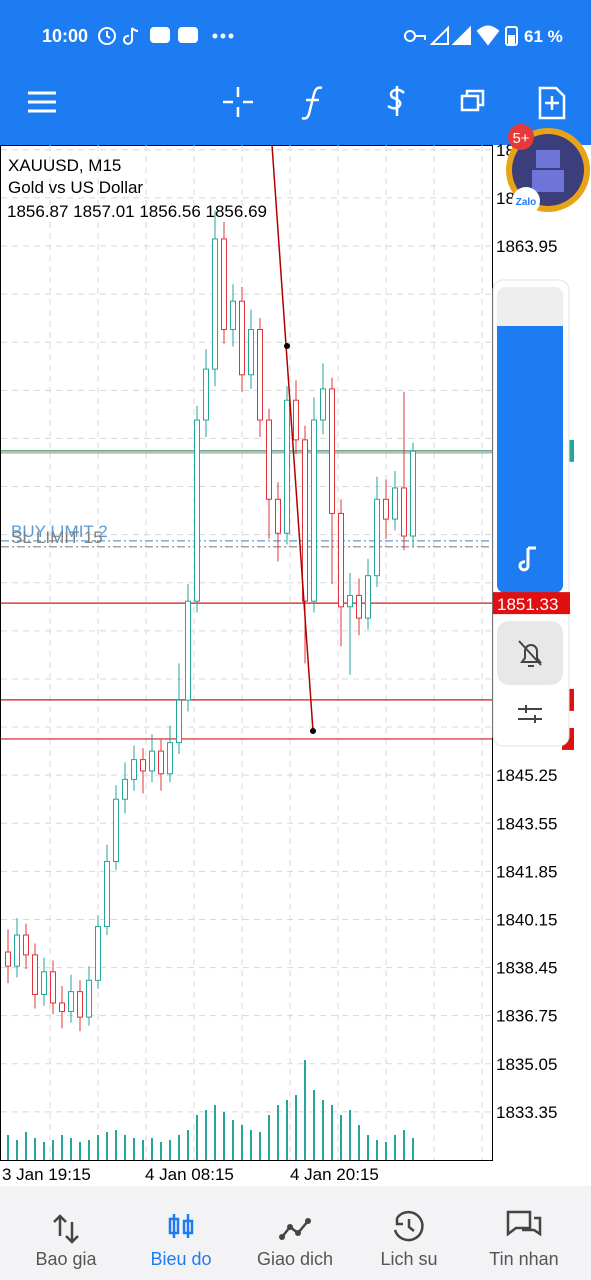 The image size is (591, 1280). I want to click on nav-item: Lich su, so click(408, 1259).